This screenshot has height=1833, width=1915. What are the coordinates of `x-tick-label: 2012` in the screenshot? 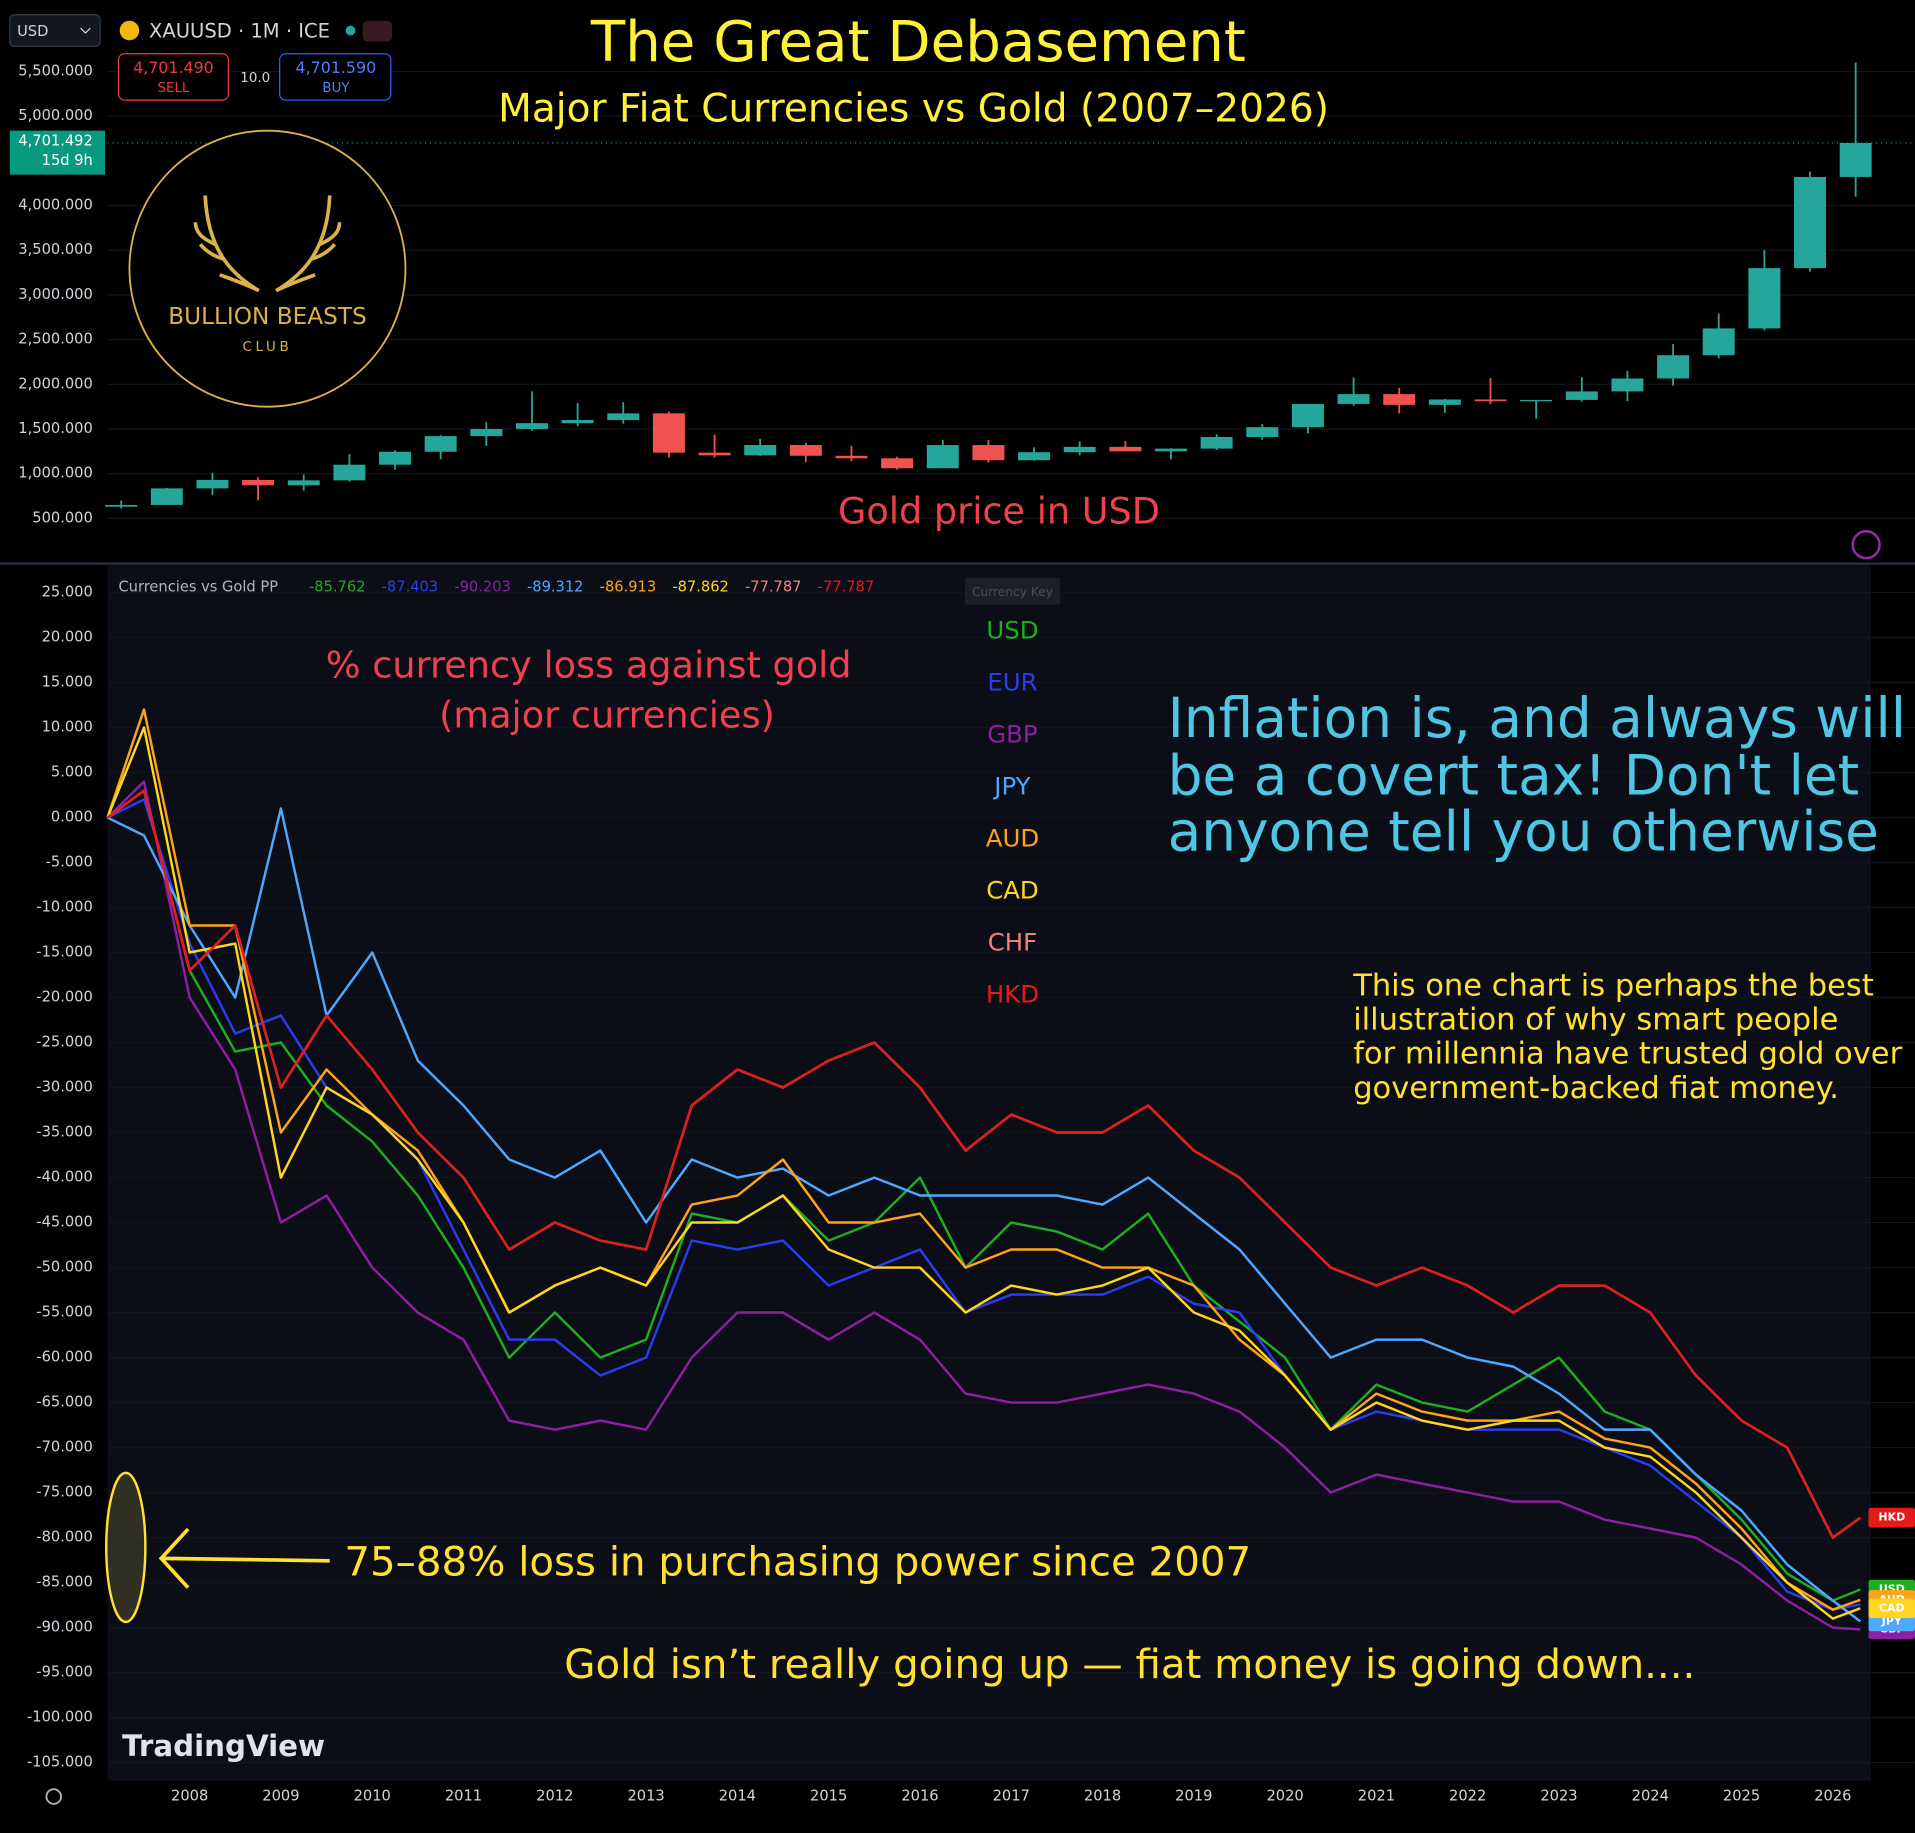 It's located at (554, 1796).